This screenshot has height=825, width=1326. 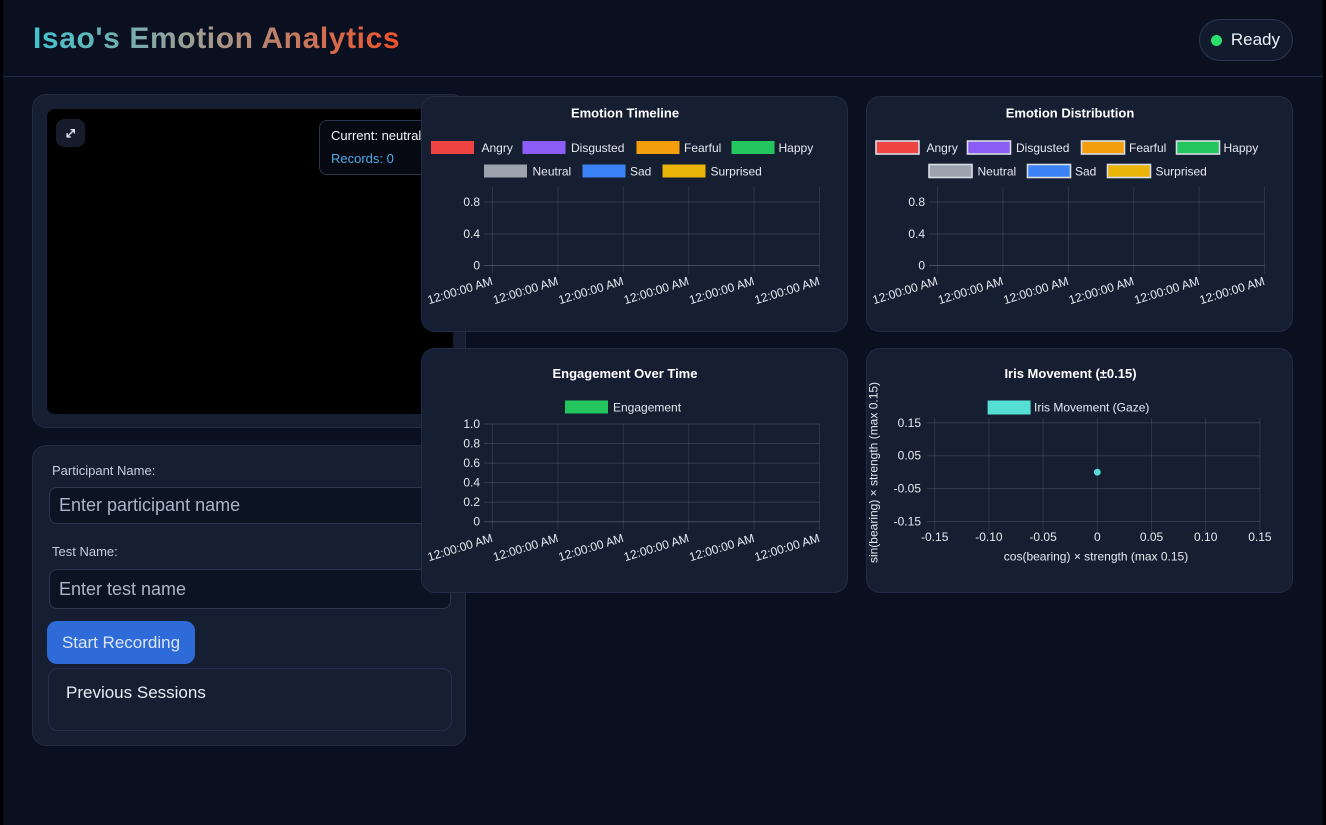 I want to click on svg-text:sin(bearing) × strength (max 0: sin(bearing) × strength (max 0.15), so click(x=874, y=472).